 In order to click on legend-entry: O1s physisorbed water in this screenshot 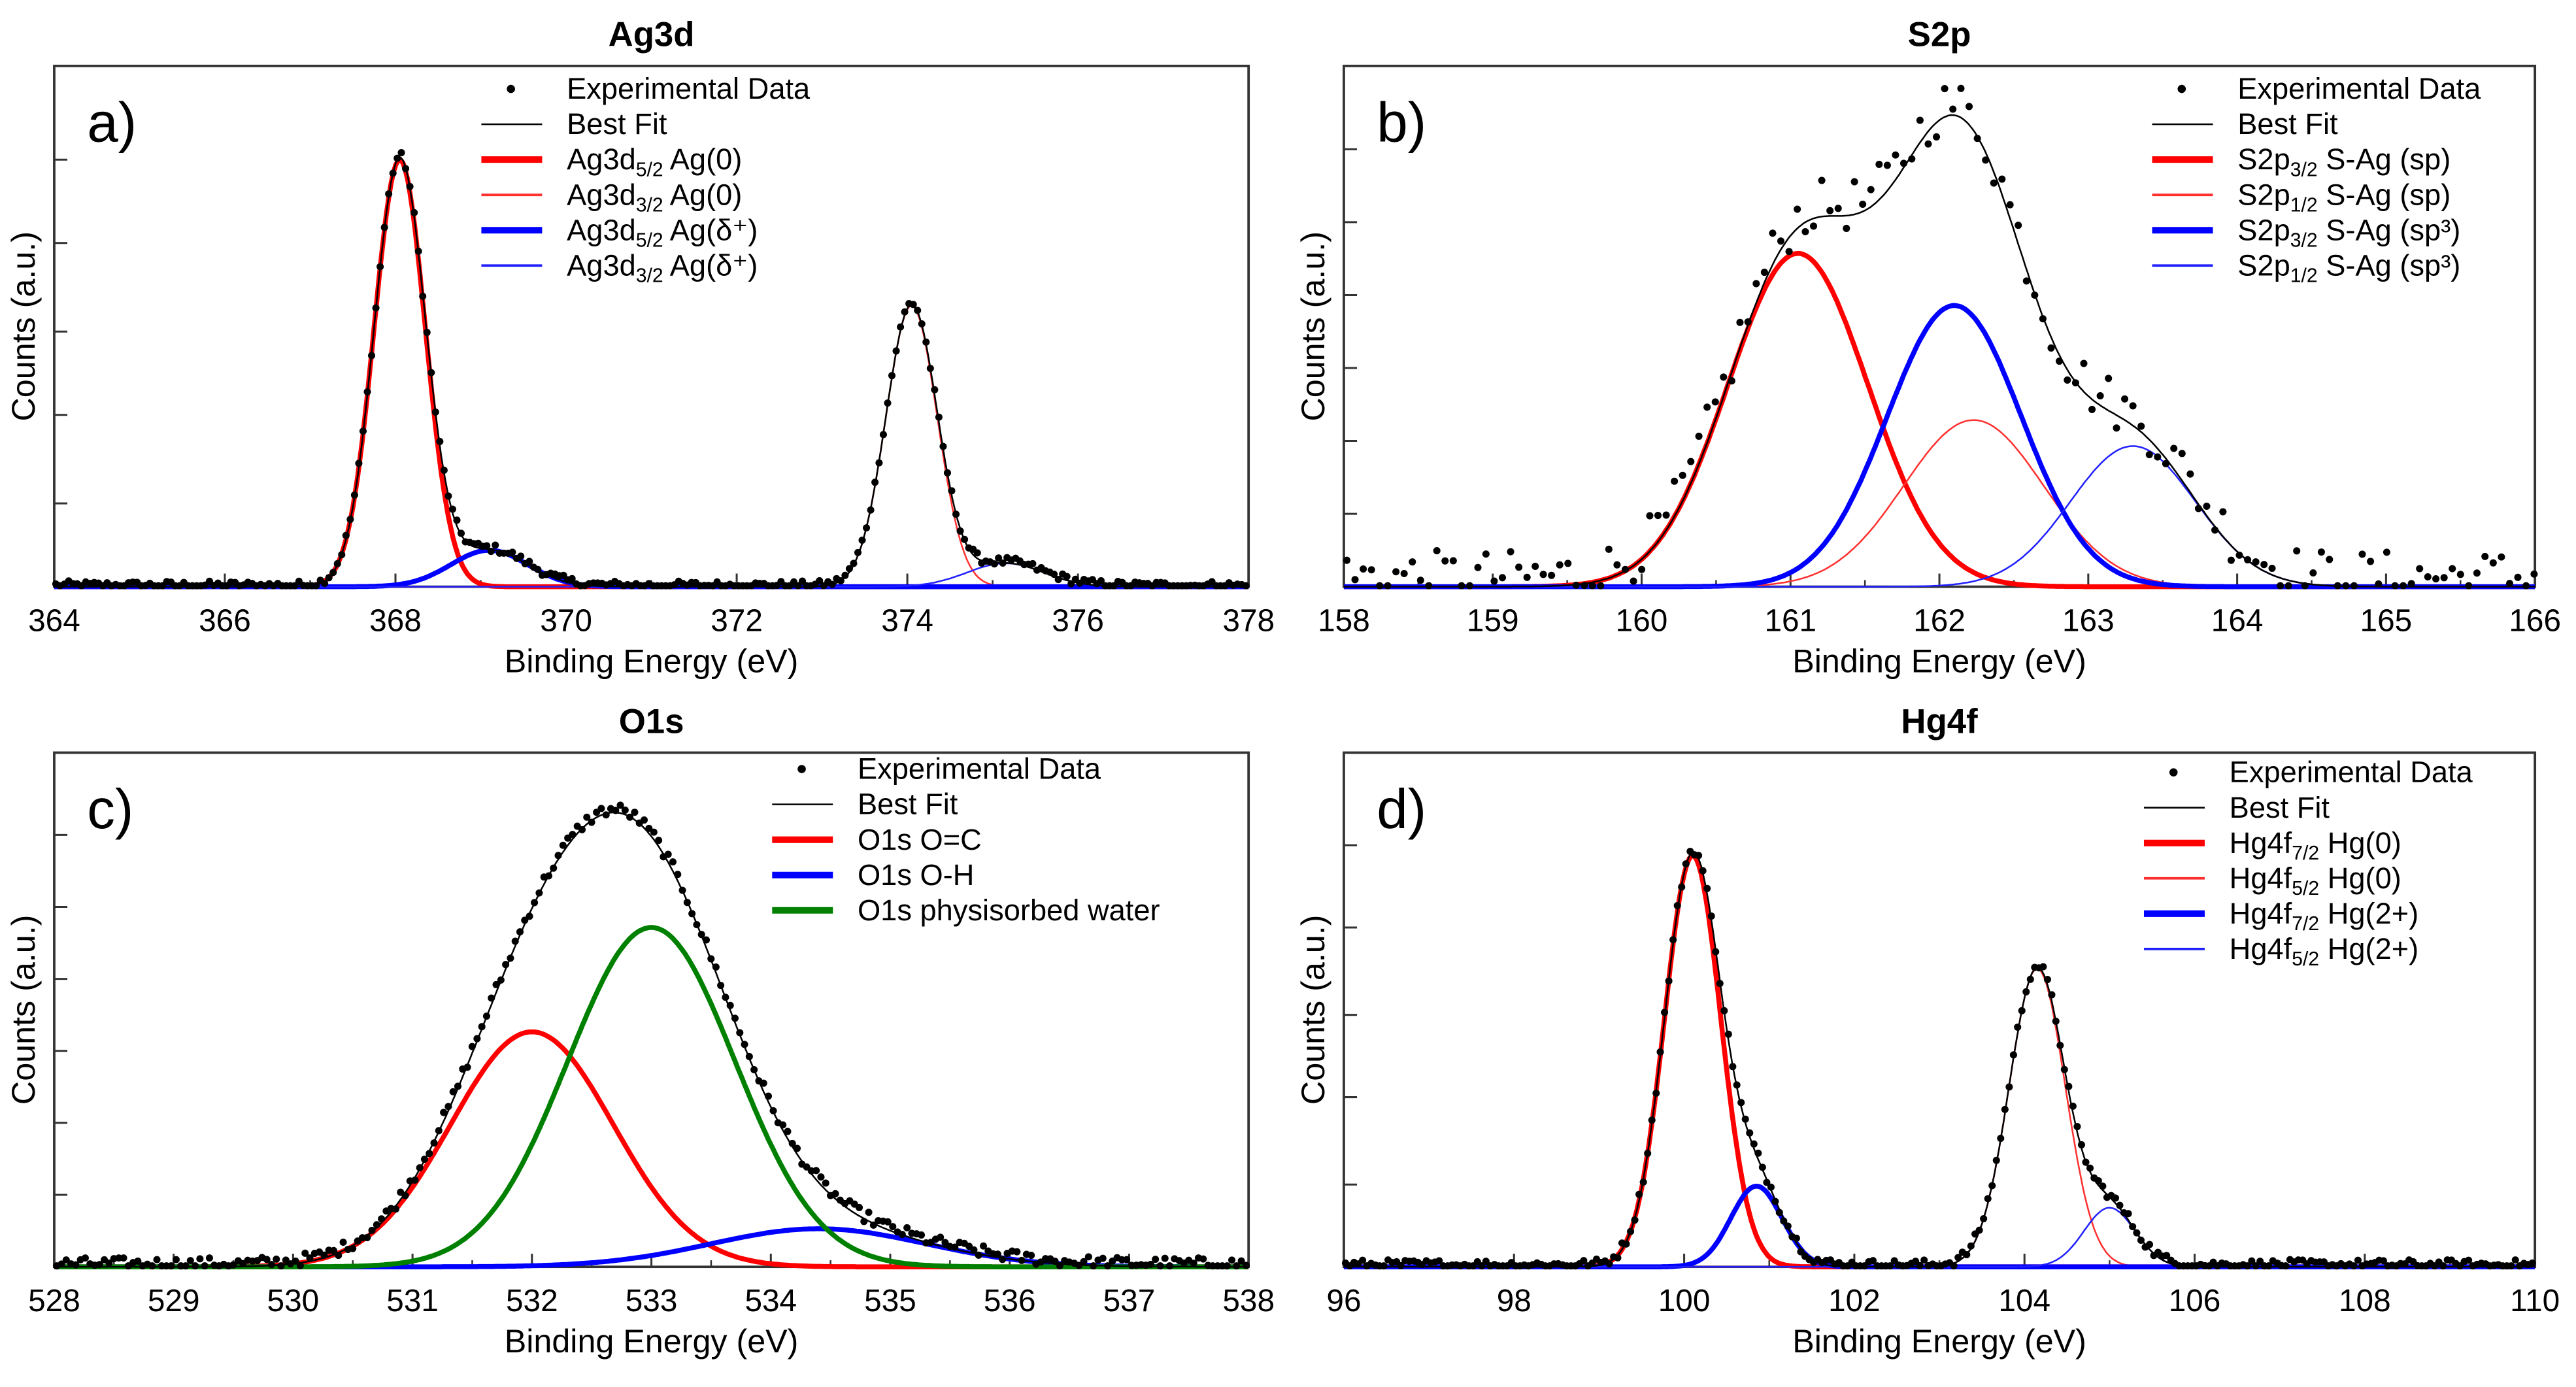, I will do `click(1009, 911)`.